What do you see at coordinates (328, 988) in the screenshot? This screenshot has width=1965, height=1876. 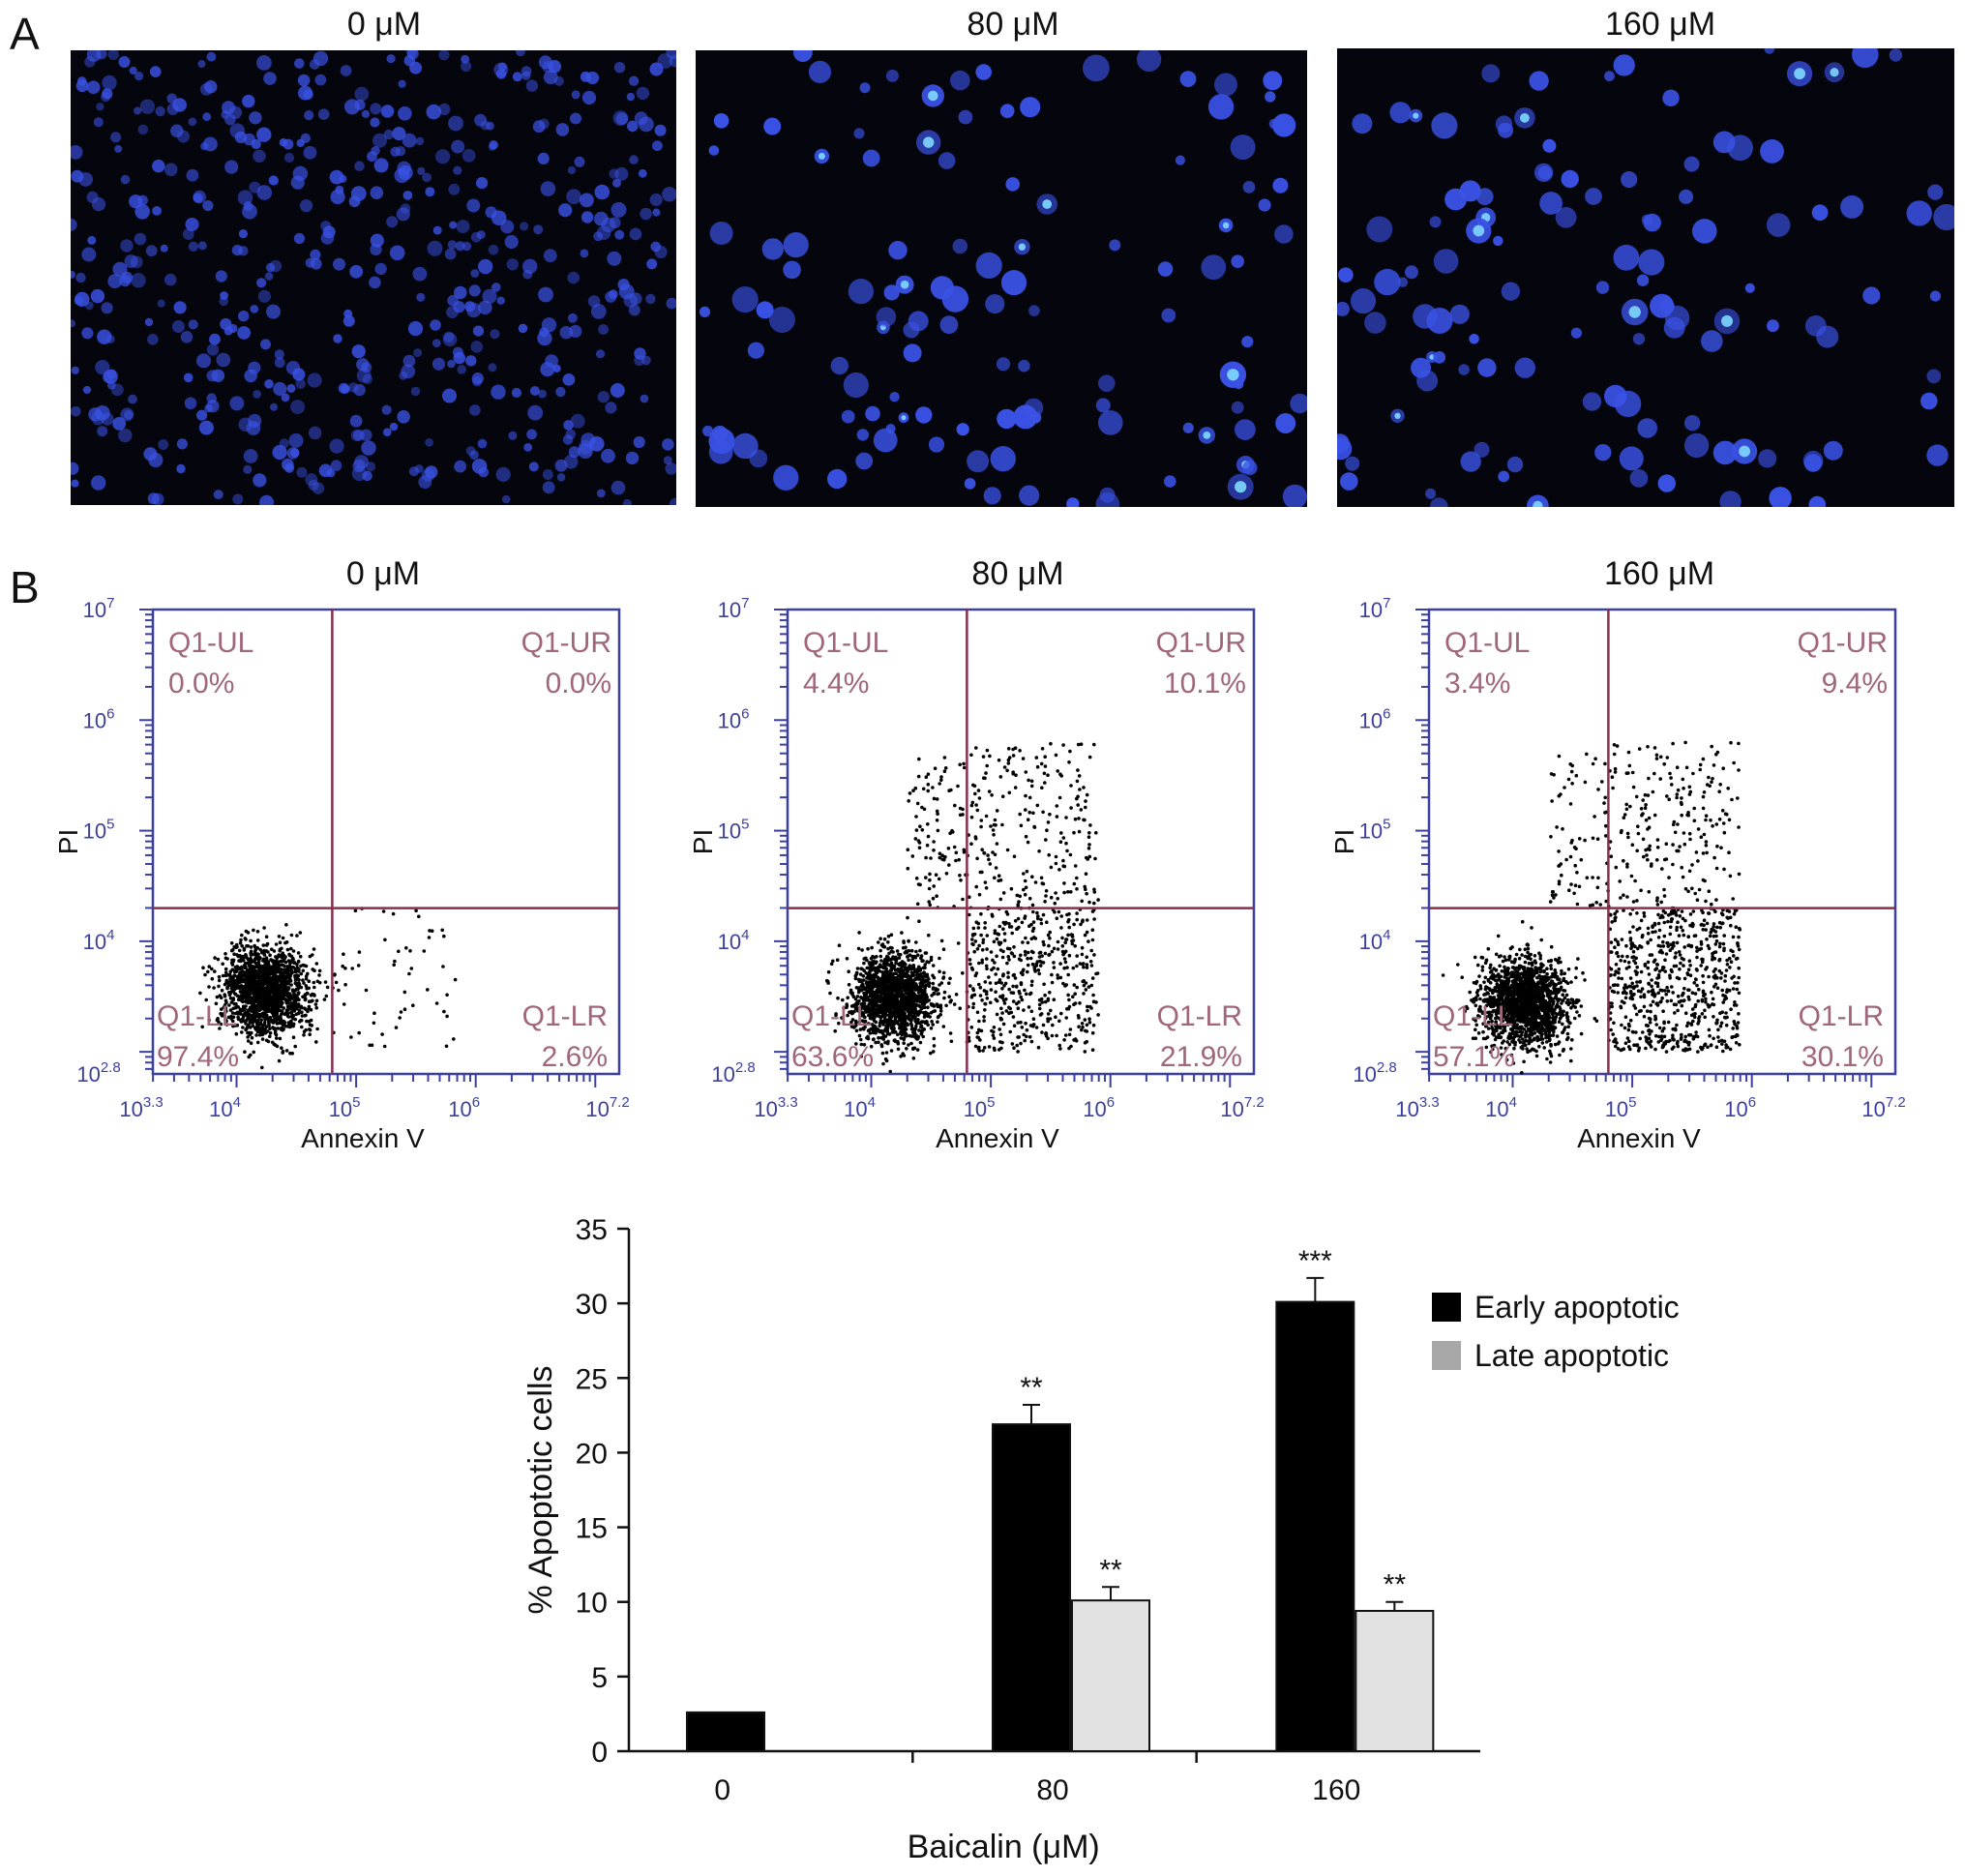 I see `event-dots` at bounding box center [328, 988].